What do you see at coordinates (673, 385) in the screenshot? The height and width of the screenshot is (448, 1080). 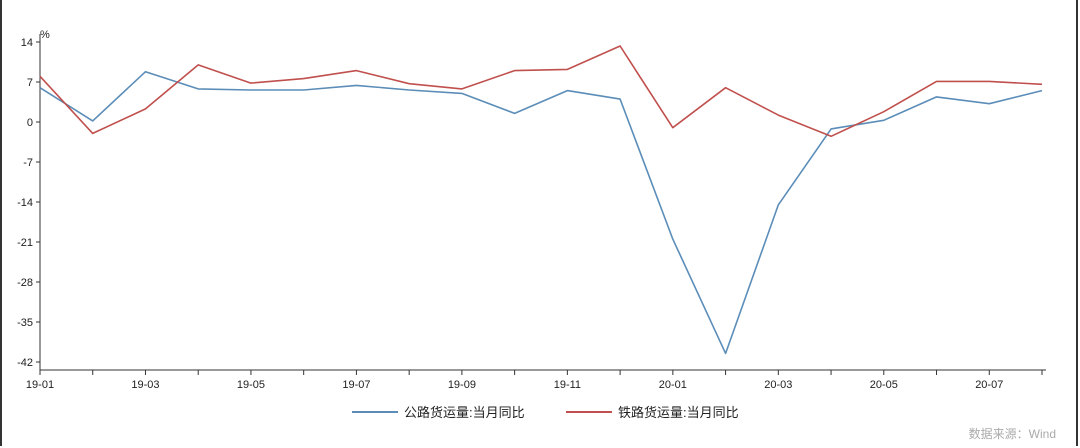 I see `x-tick-label: 20-01` at bounding box center [673, 385].